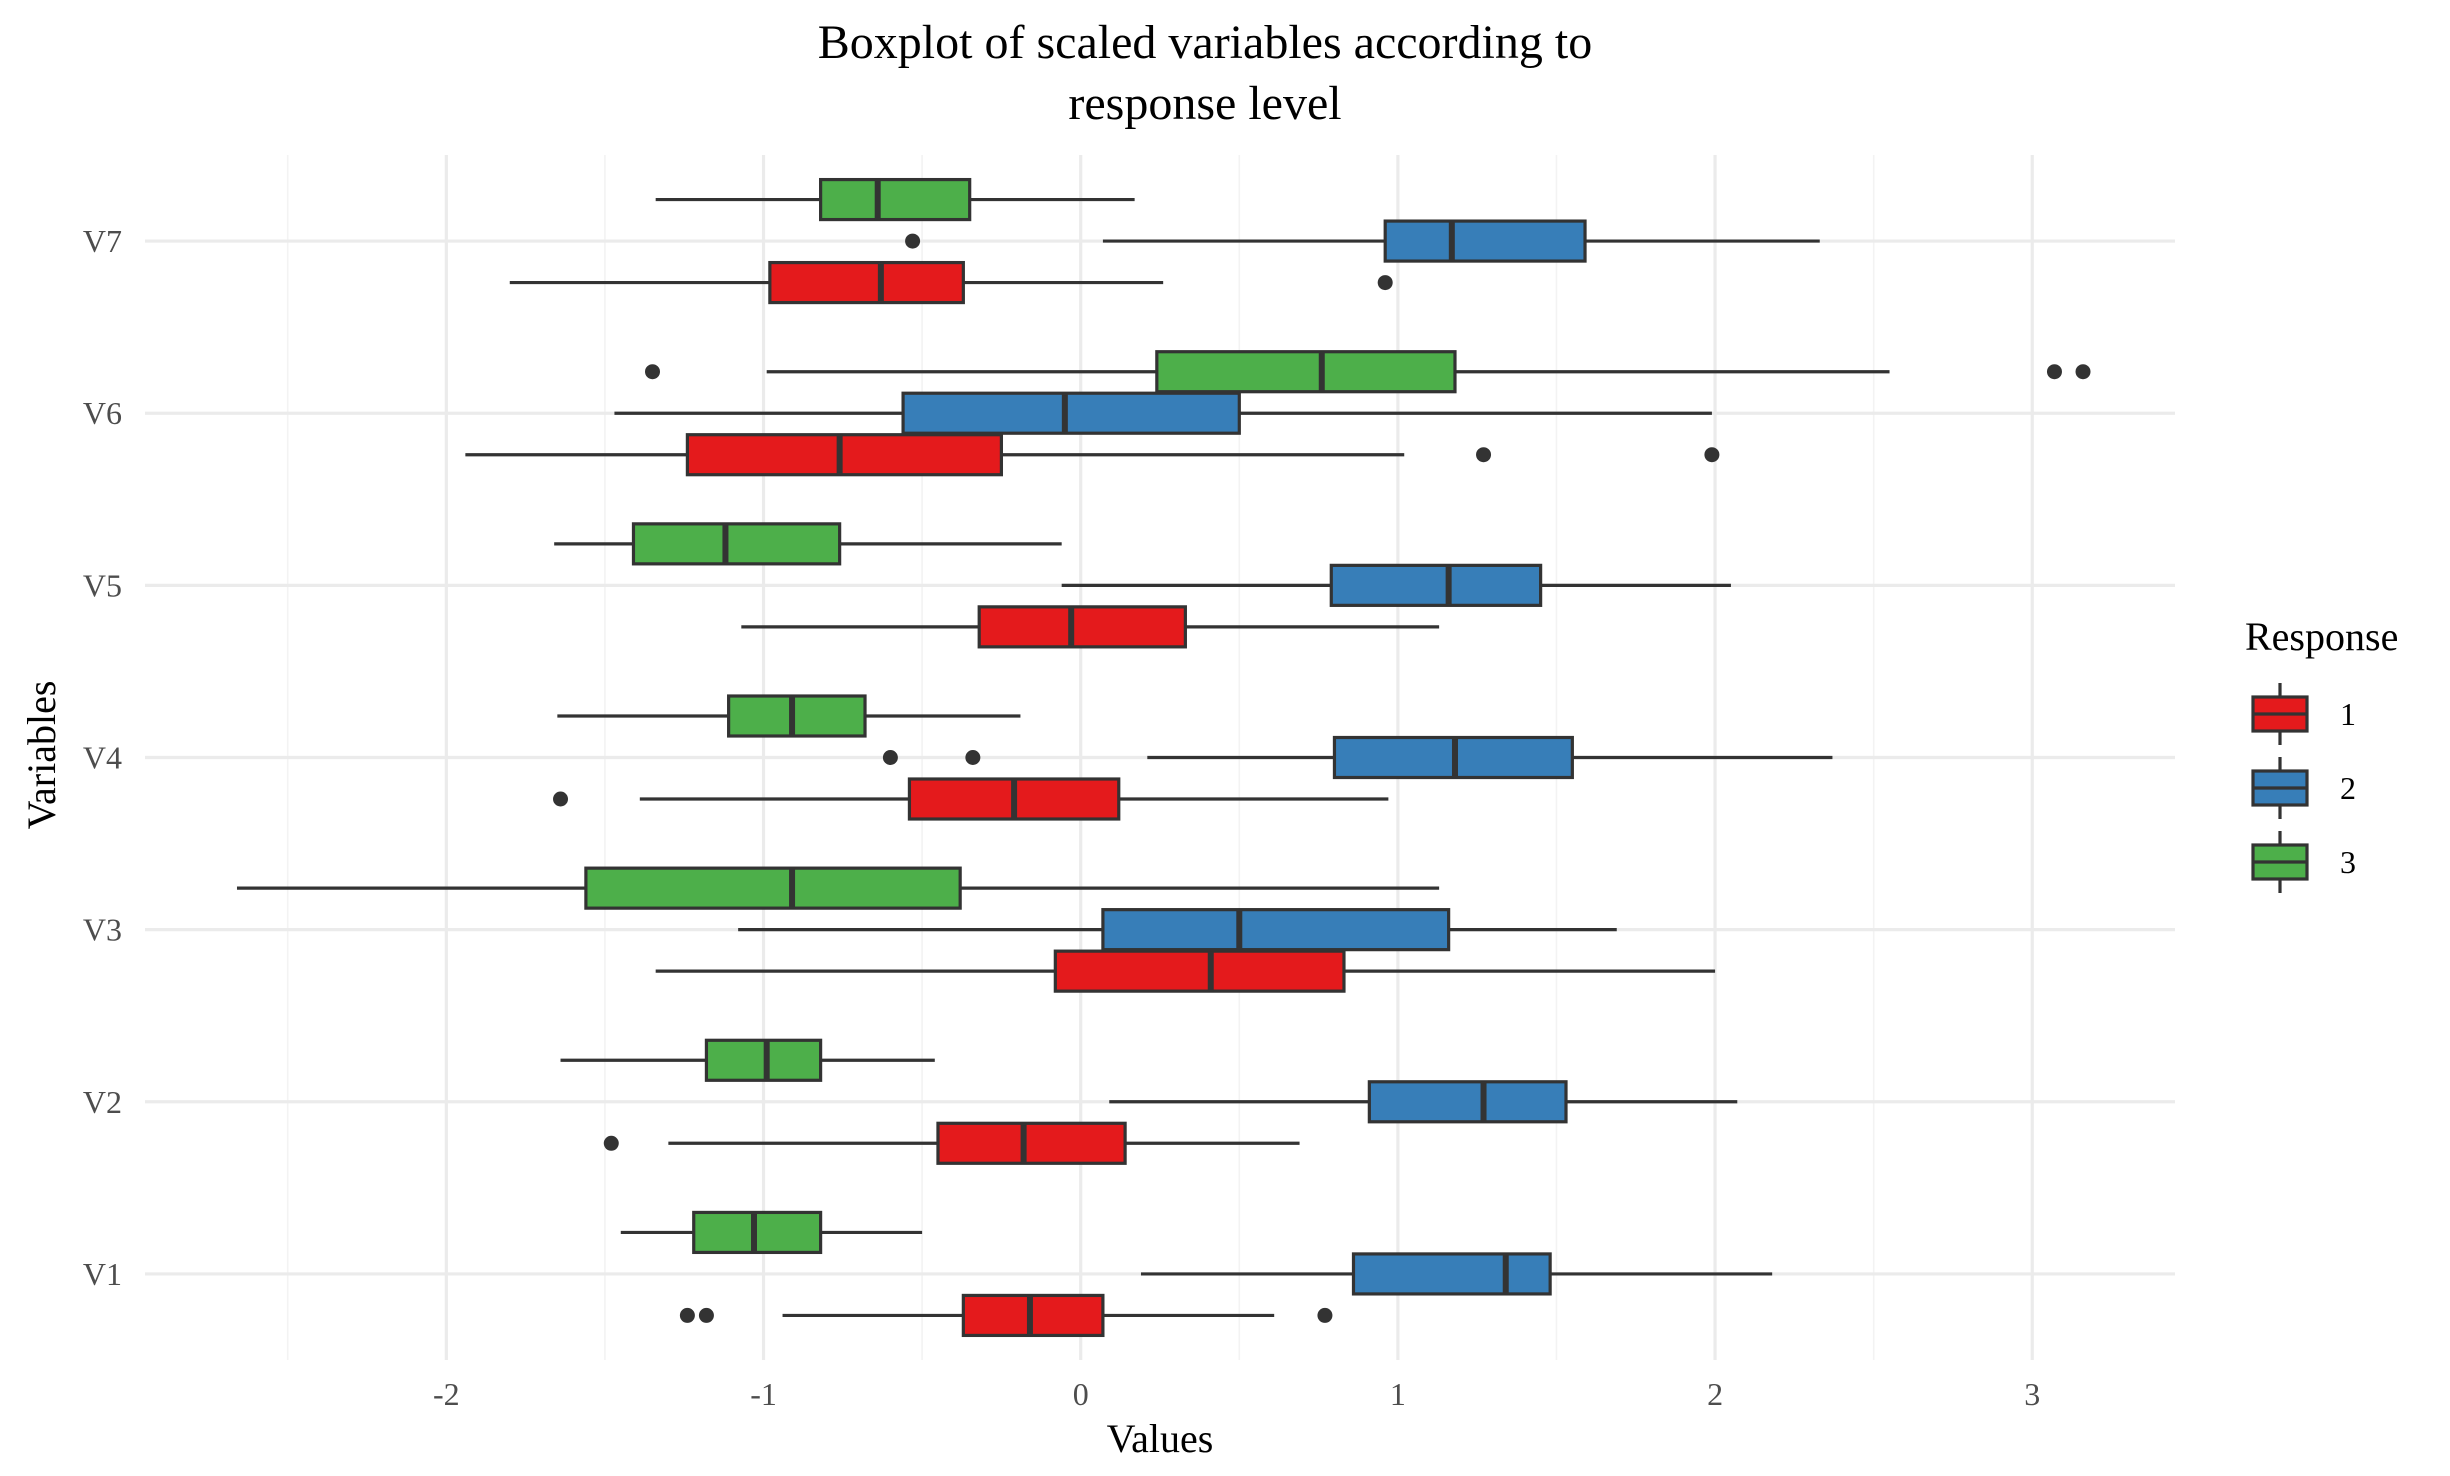 This screenshot has width=2450, height=1476. What do you see at coordinates (1715, 1394) in the screenshot?
I see `x-tick-label: 2` at bounding box center [1715, 1394].